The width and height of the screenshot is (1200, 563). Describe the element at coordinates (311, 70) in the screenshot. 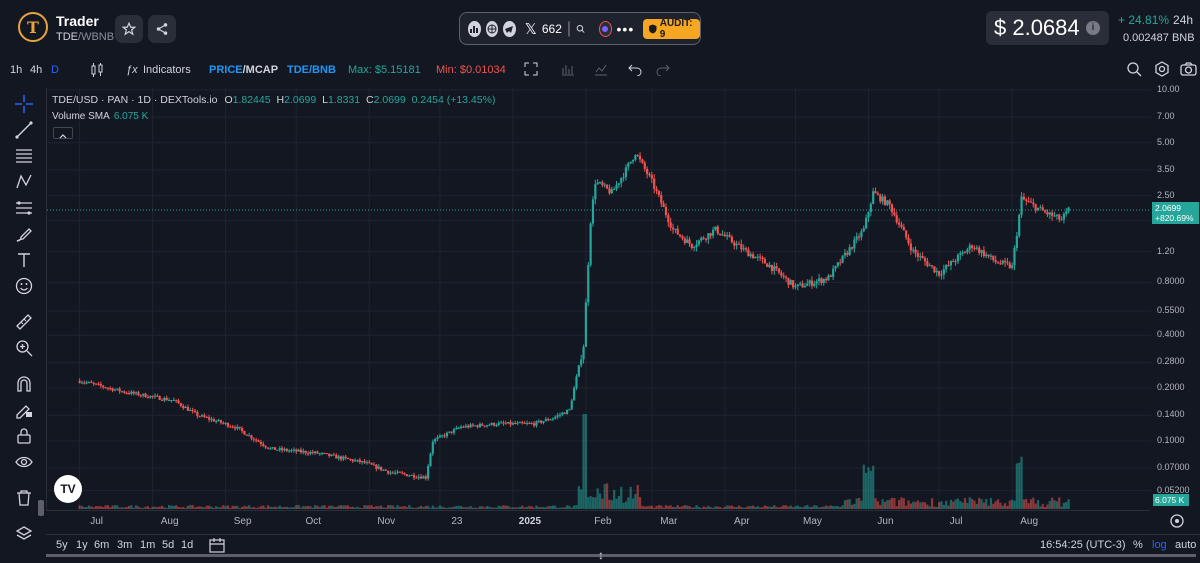

I see `tde-bnb-toggle: TDE/BNB` at that location.